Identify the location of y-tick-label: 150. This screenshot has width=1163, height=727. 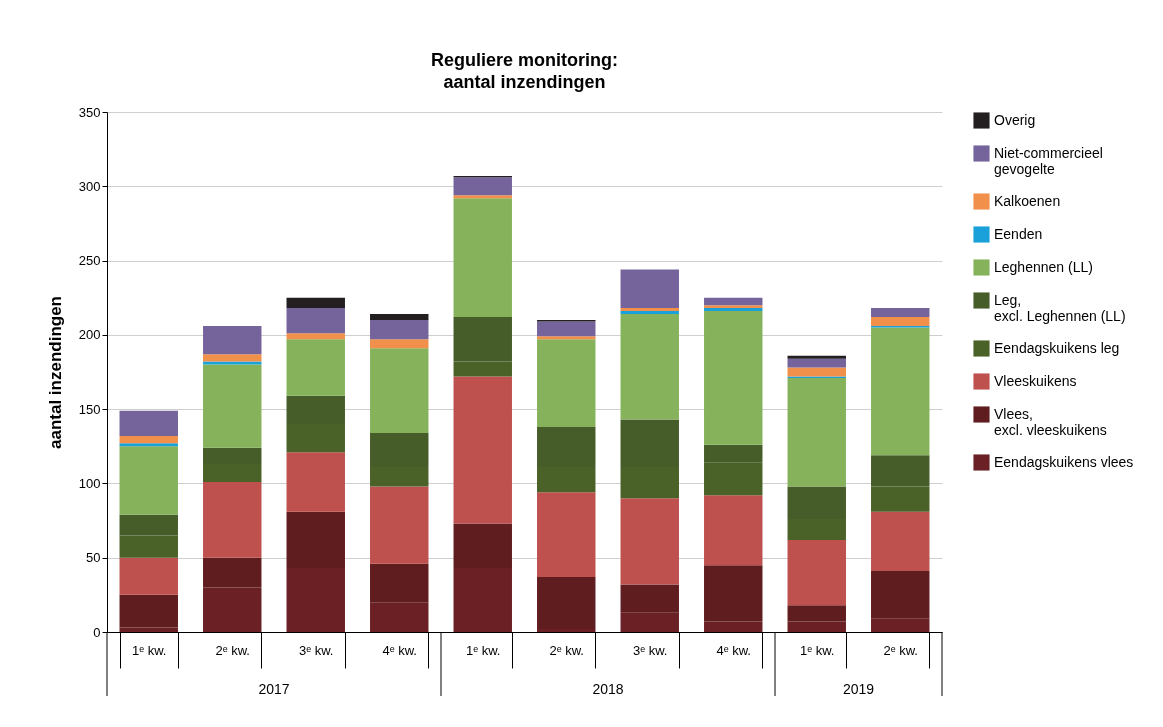
(89, 409).